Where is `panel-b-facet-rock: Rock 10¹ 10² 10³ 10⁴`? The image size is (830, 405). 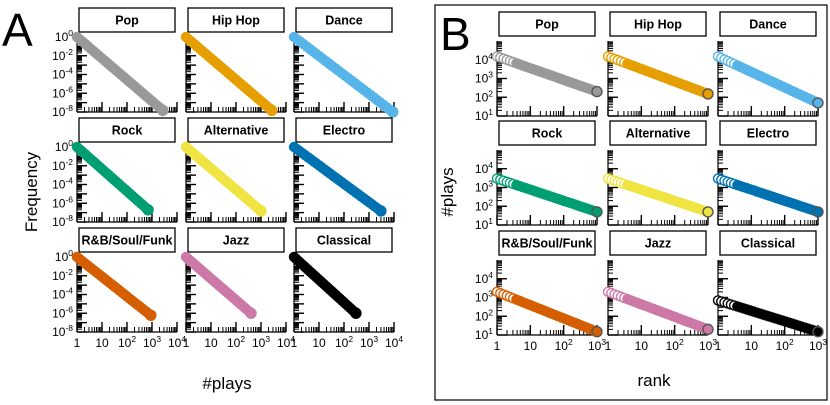
panel-b-facet-rock: Rock 10¹ 10² 10³ 10⁴ is located at coordinates (539, 176).